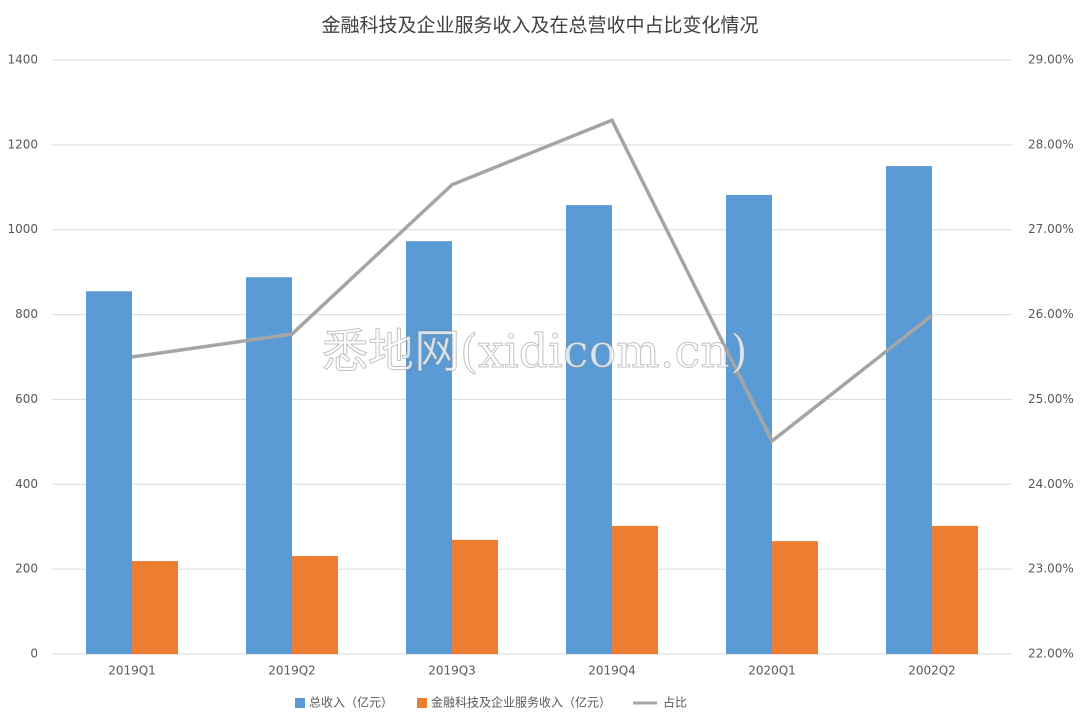 The image size is (1080, 724). I want to click on y2-tick-label: 29.00%, so click(1051, 60).